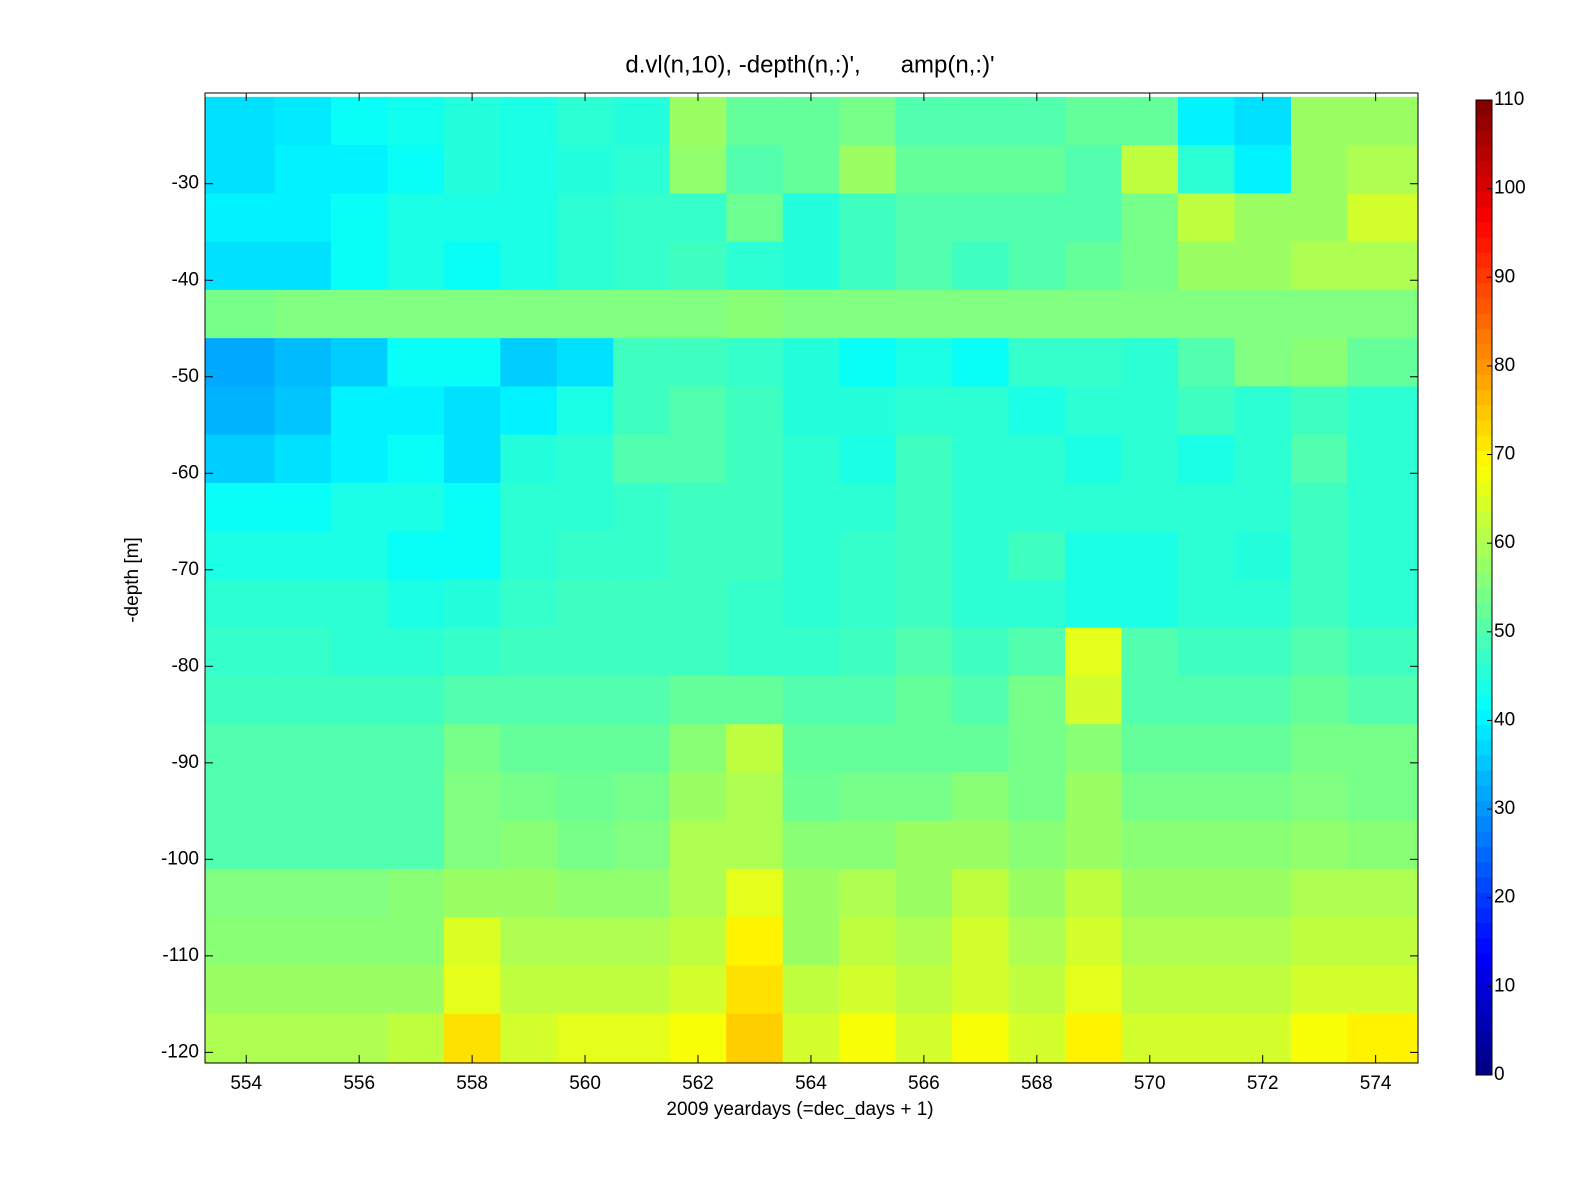 The width and height of the screenshot is (1575, 1200). Describe the element at coordinates (1504, 276) in the screenshot. I see `colorbar-tick-label: 90` at that location.